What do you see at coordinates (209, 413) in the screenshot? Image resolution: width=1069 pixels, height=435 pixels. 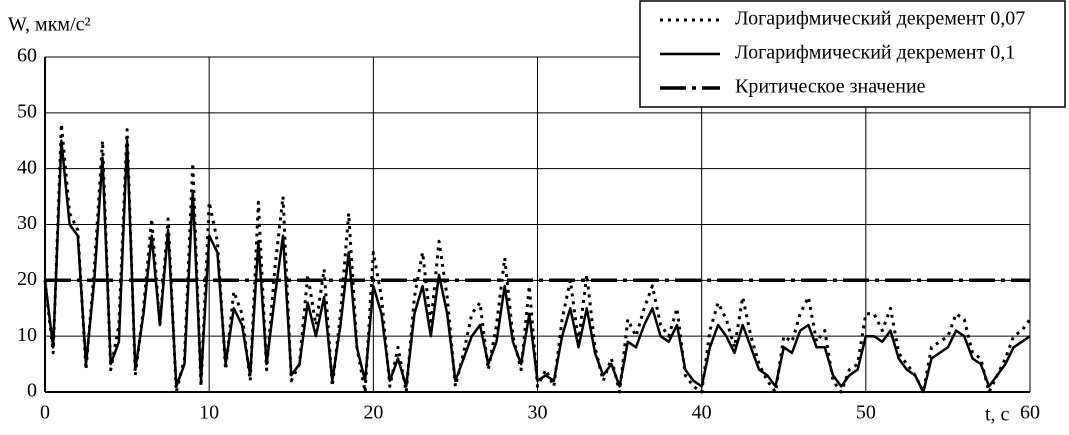 I see `x-tick-label: 10` at bounding box center [209, 413].